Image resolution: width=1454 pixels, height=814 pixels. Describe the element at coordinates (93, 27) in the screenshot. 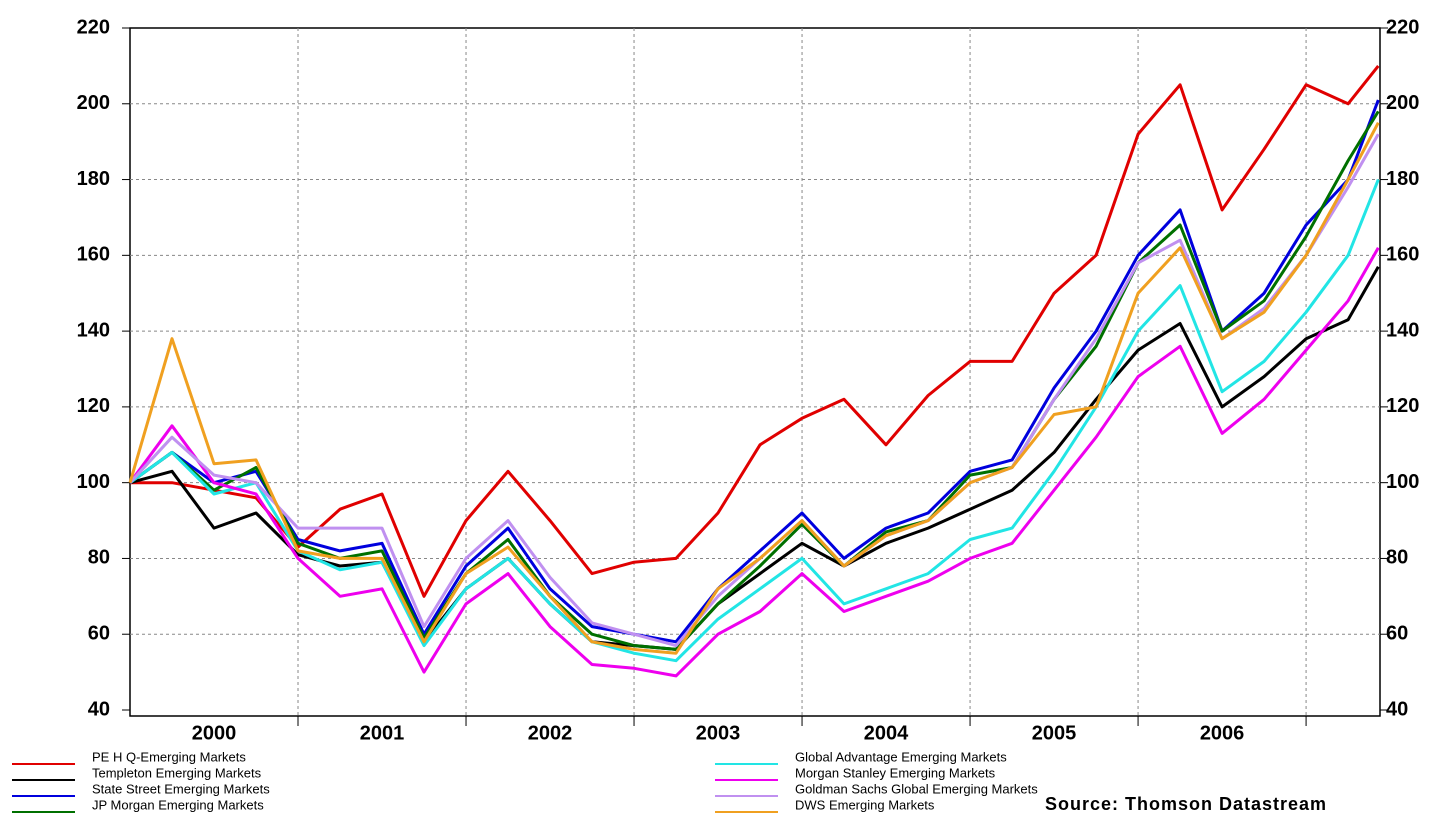

I see `y-tick-label: 220` at that location.